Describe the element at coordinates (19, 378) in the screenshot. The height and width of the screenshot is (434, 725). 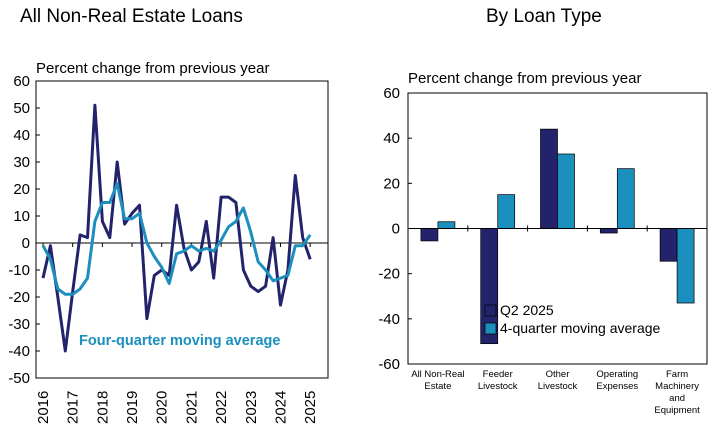
I see `y-tick-label: -50` at that location.